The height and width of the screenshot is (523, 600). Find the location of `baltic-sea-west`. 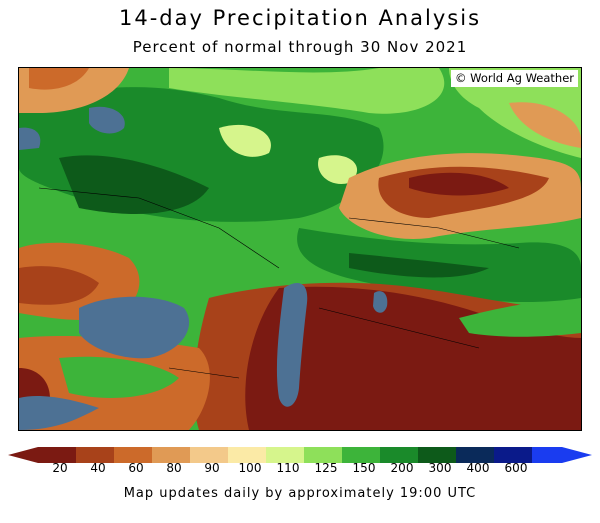

baltic-sea-west is located at coordinates (30, 138).